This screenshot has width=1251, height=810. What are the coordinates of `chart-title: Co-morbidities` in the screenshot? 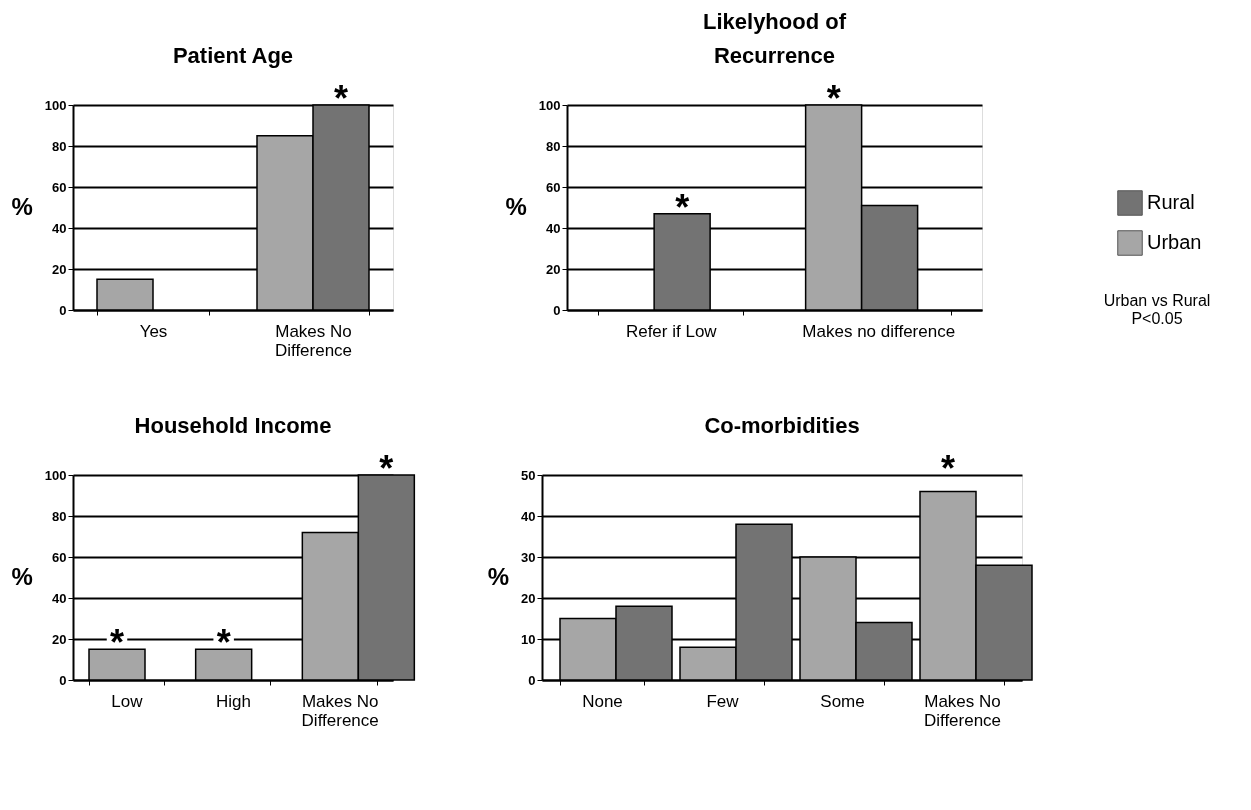 It's located at (782, 425).